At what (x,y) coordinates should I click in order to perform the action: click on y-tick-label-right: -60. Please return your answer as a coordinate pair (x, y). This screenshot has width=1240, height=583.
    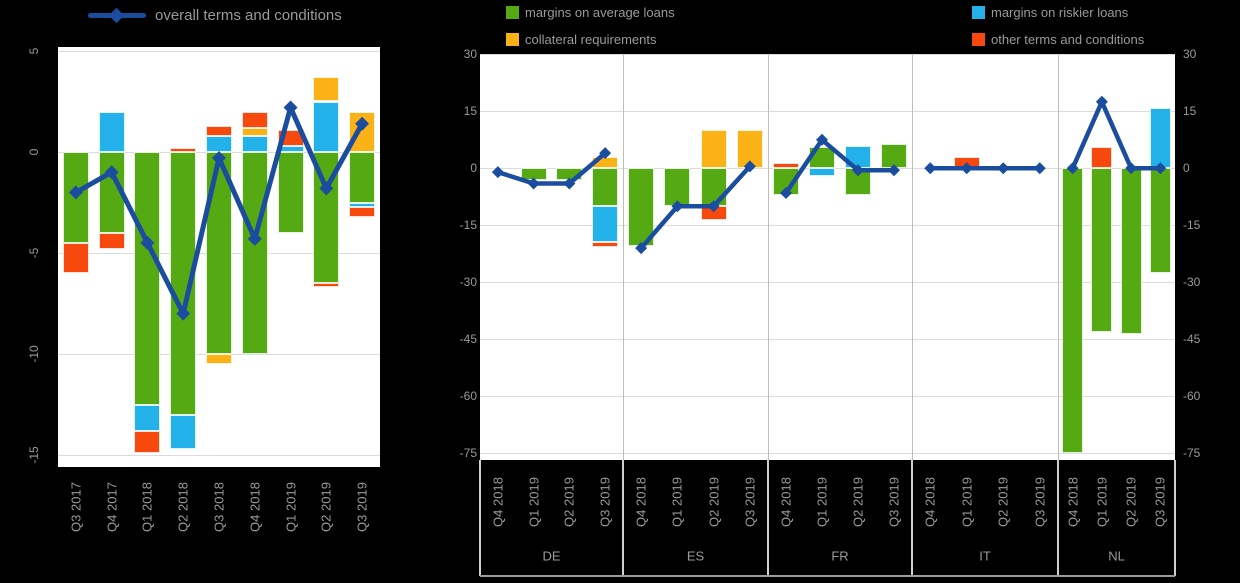
    Looking at the image, I should click on (1192, 396).